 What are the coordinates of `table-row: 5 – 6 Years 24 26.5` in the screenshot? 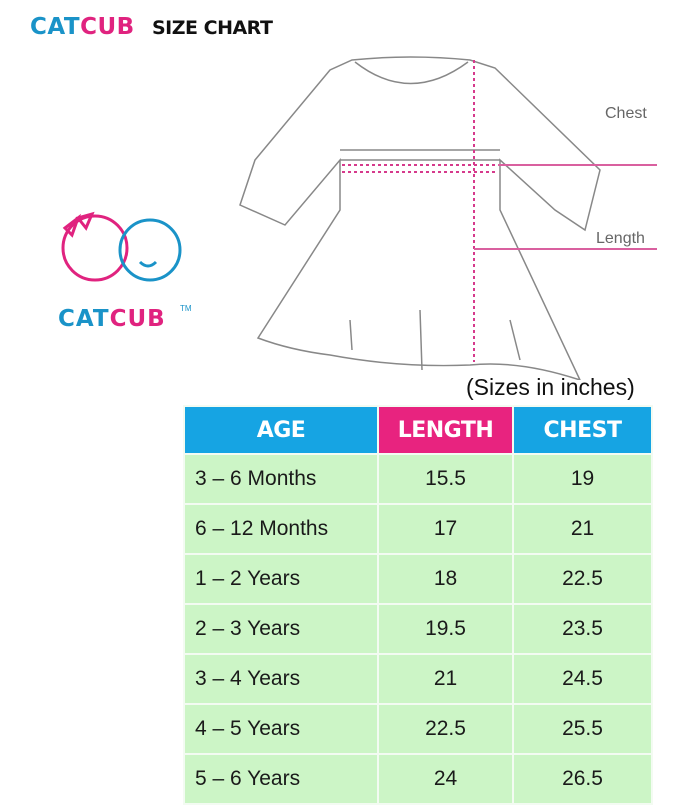 It's located at (418, 779).